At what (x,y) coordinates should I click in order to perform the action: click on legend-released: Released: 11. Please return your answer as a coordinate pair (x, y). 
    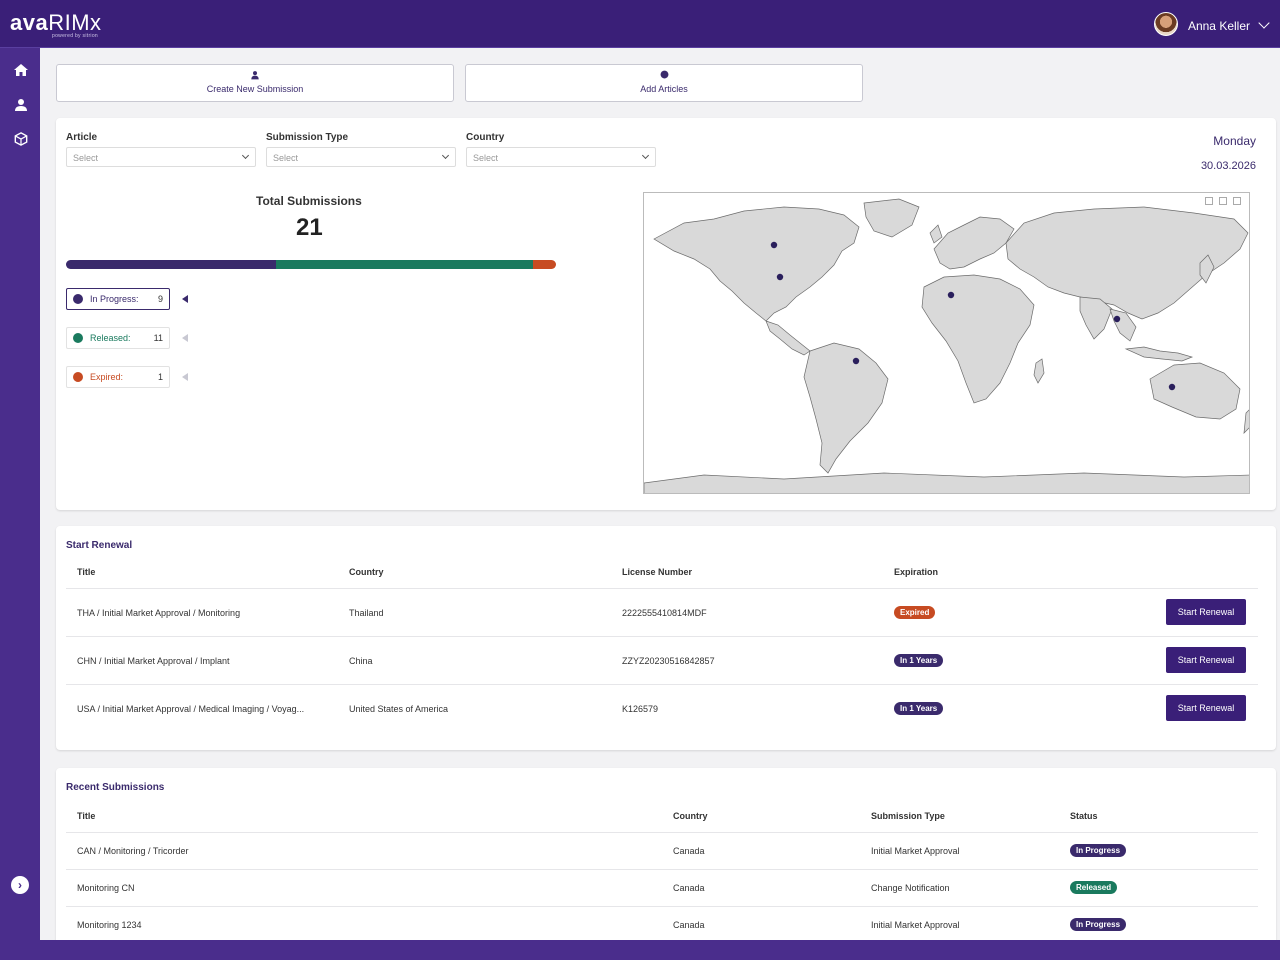
    Looking at the image, I should click on (118, 338).